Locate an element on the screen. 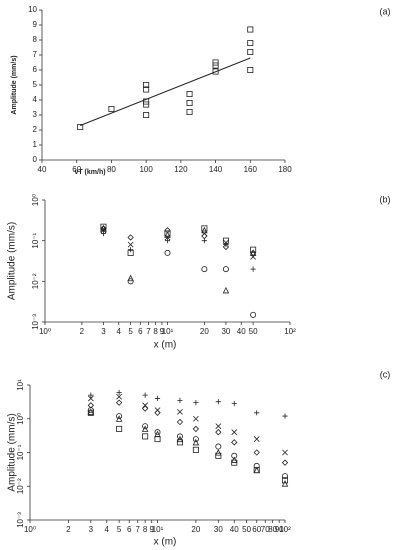 The width and height of the screenshot is (402, 550). y-tick-label: 6 is located at coordinates (35, 69).